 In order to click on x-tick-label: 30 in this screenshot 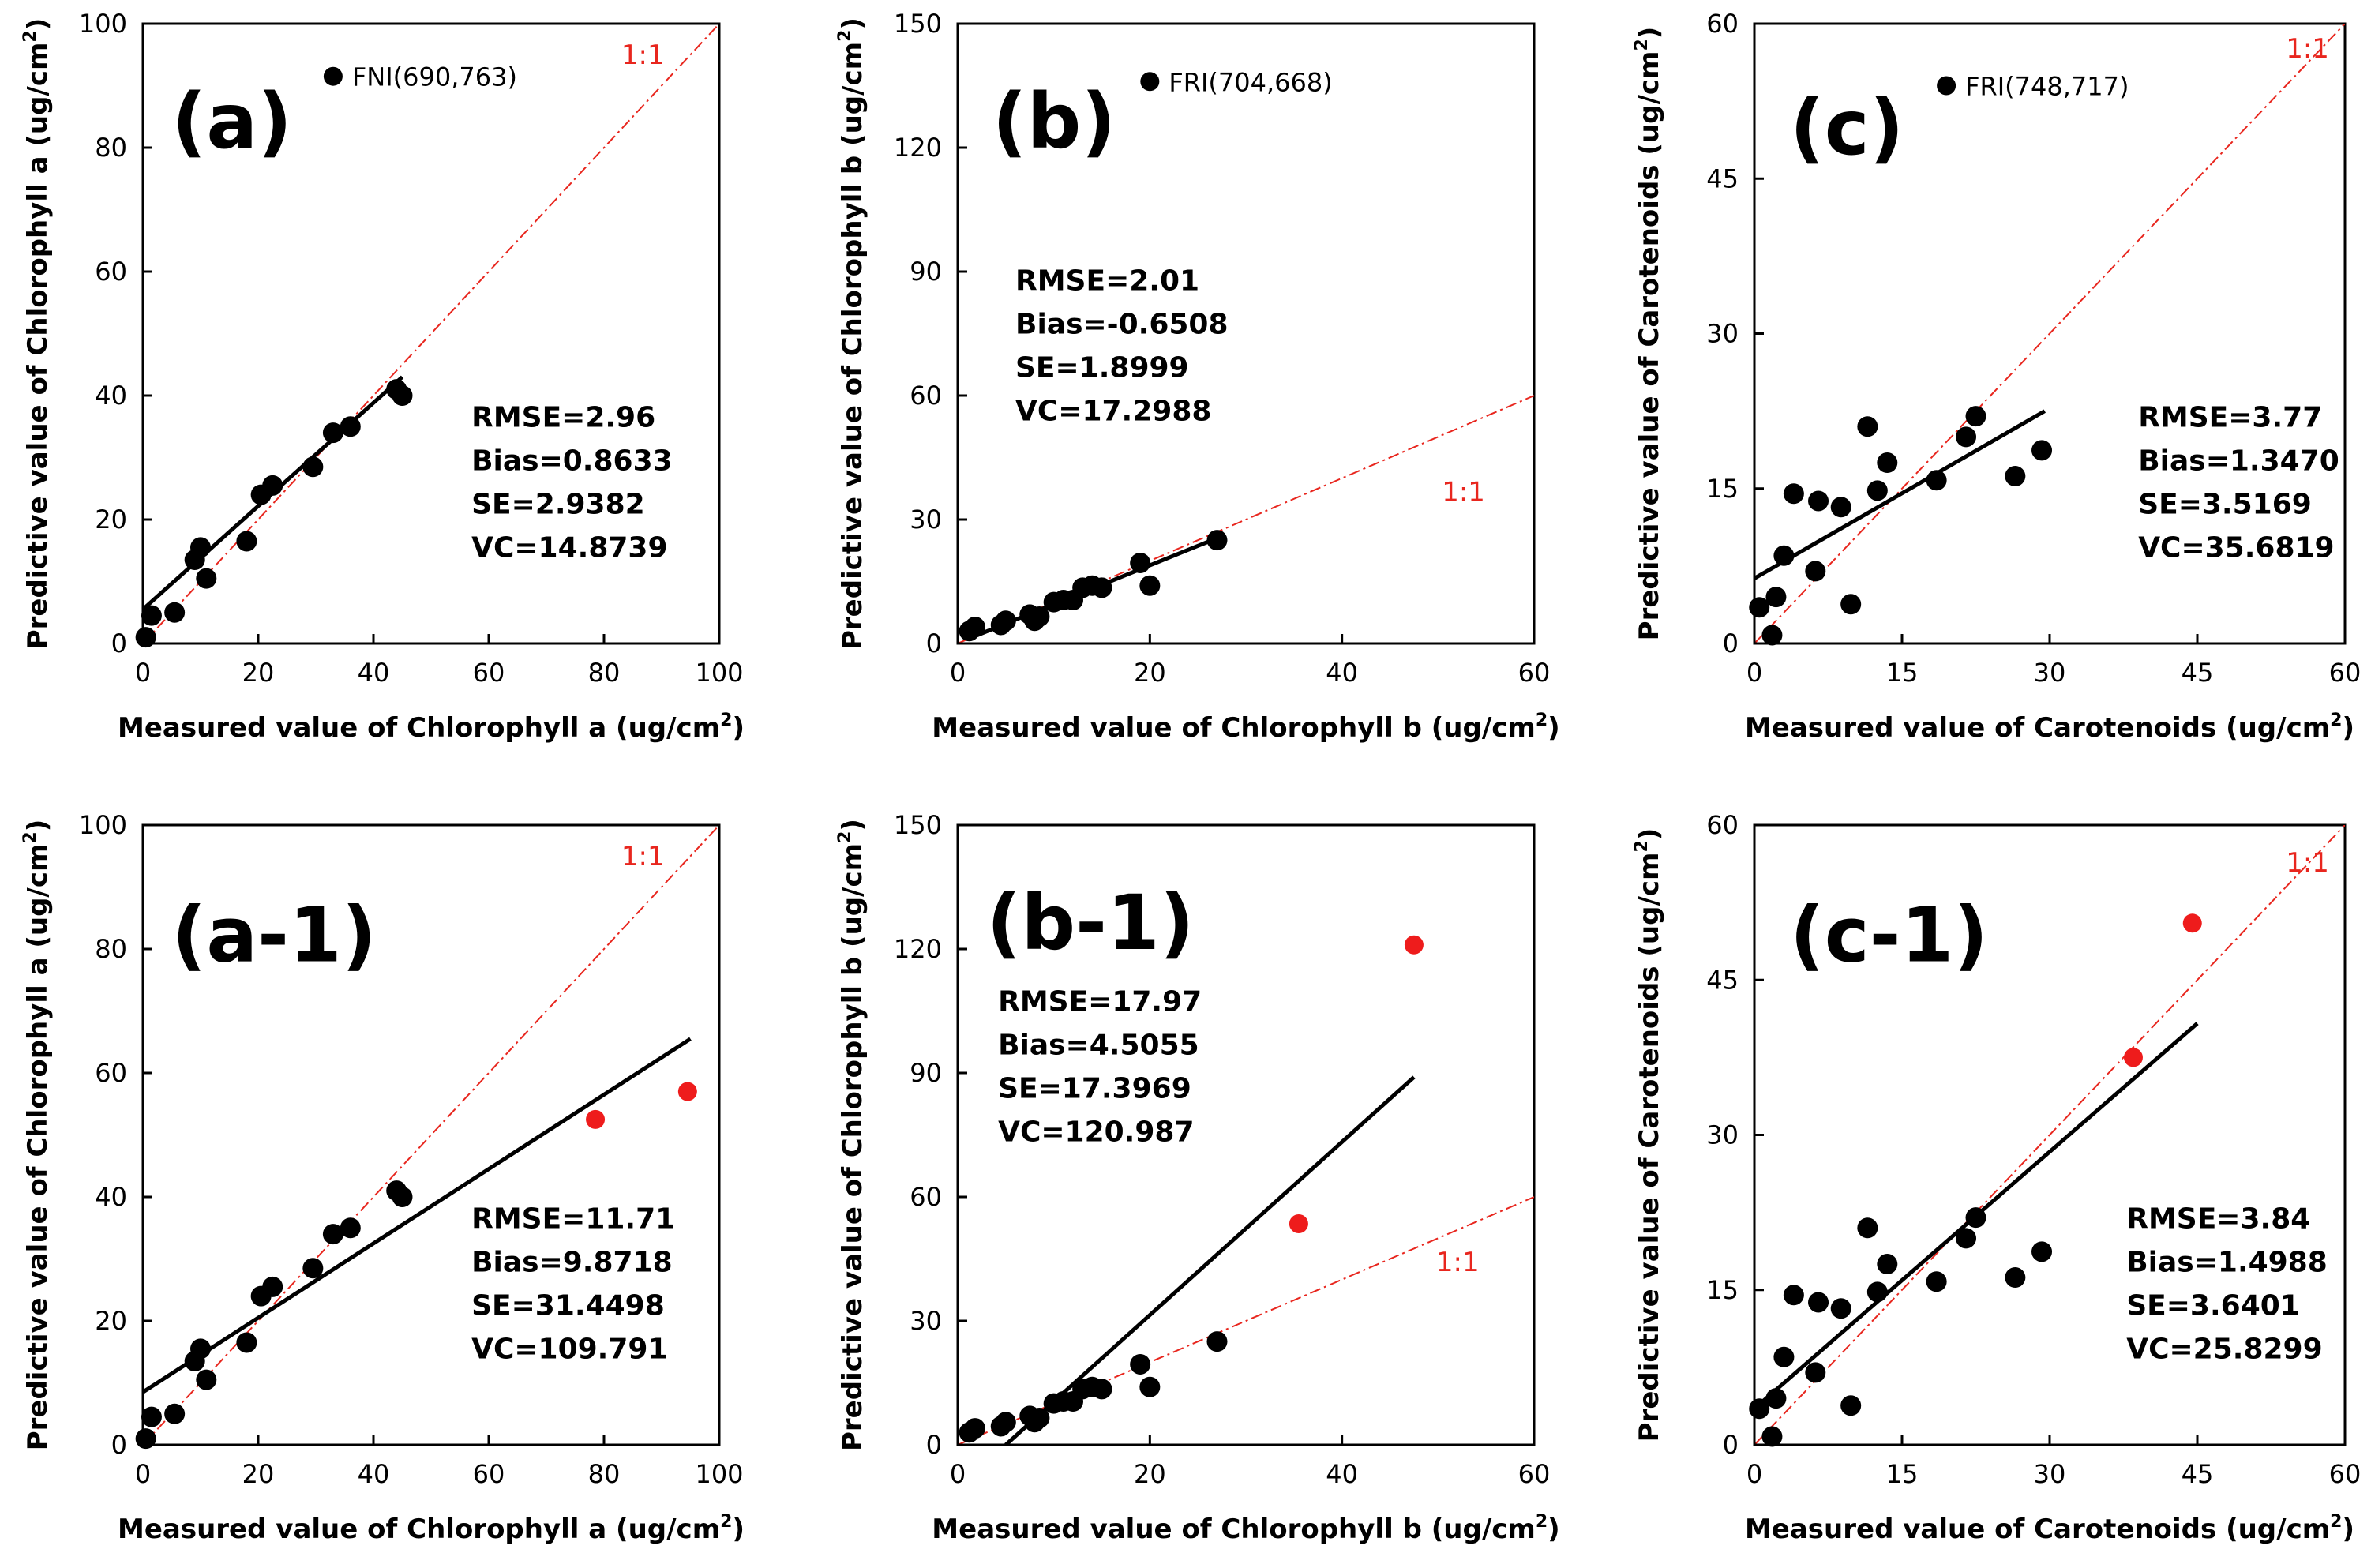, I will do `click(2050, 1474)`.